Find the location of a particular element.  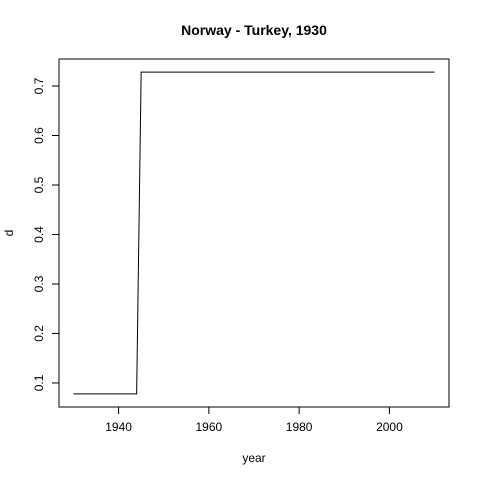

y-tick-label: 0.2 is located at coordinates (39, 333).